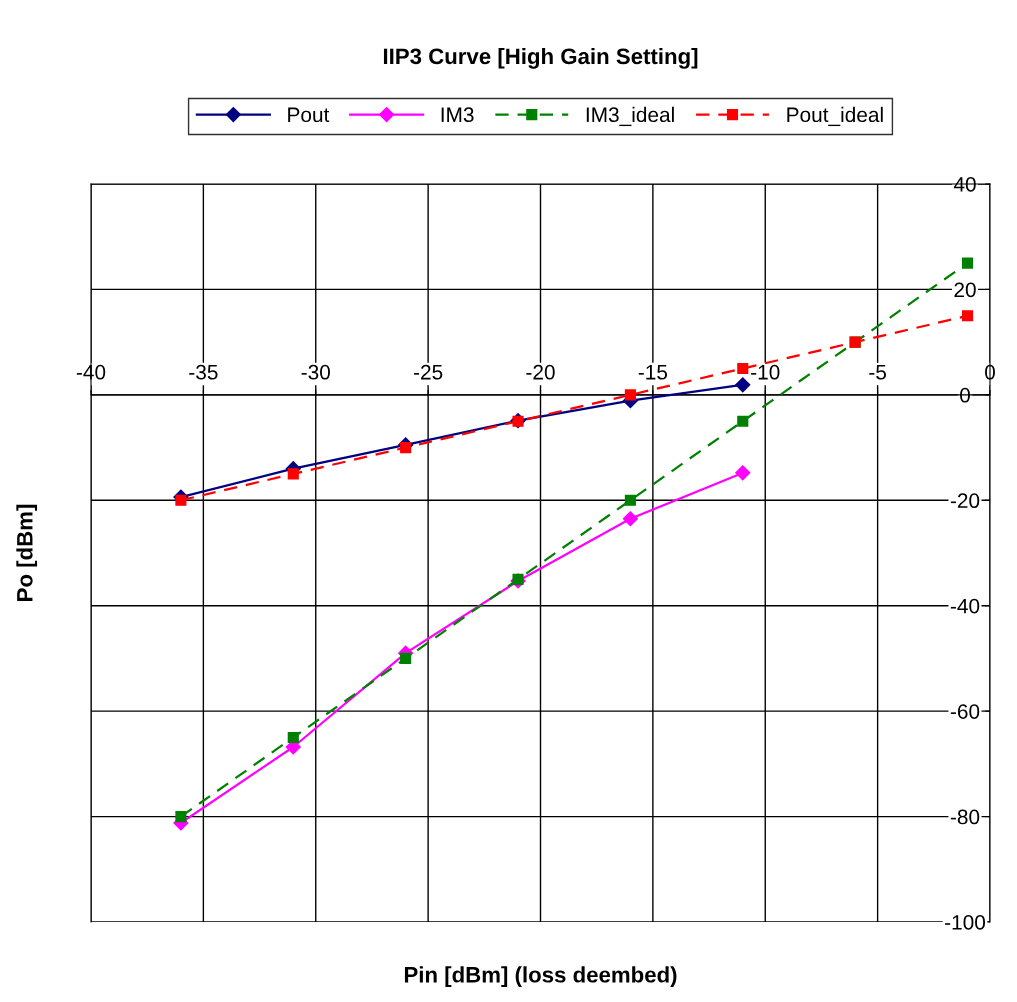 The height and width of the screenshot is (1002, 1017). What do you see at coordinates (965, 501) in the screenshot?
I see `y-tick-label: -20` at bounding box center [965, 501].